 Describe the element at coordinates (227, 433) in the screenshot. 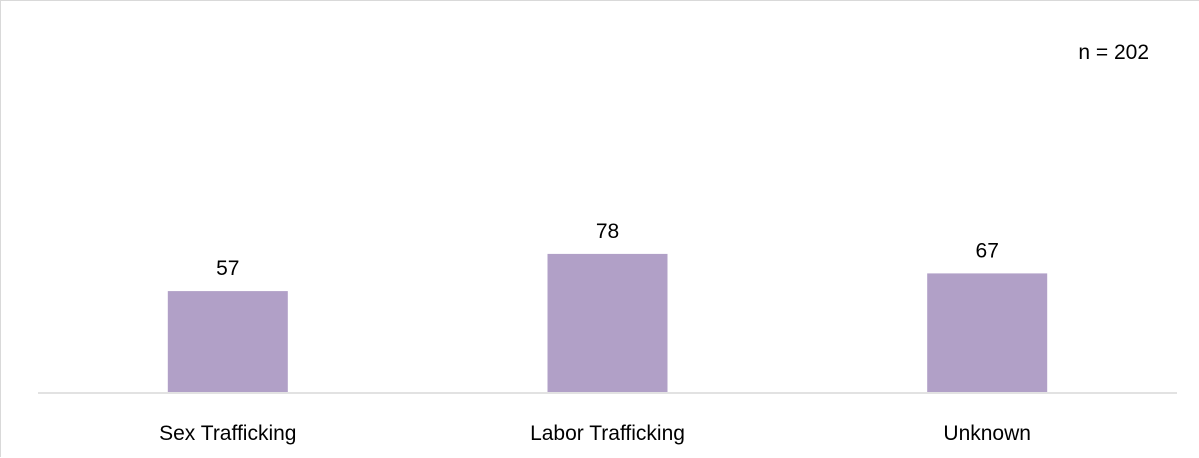

I see `category-label-sex-trafficking: Sex Trafficking` at that location.